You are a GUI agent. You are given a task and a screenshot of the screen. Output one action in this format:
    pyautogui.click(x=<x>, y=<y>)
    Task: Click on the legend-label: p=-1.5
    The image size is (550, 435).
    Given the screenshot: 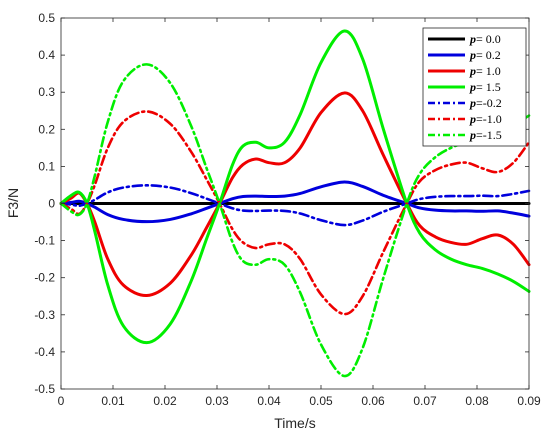 What is the action you would take?
    pyautogui.click(x=485, y=135)
    